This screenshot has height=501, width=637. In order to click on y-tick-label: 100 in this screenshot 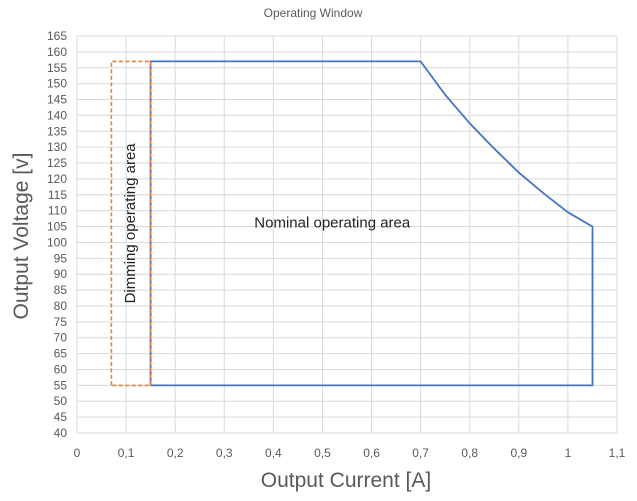, I will do `click(57, 242)`.